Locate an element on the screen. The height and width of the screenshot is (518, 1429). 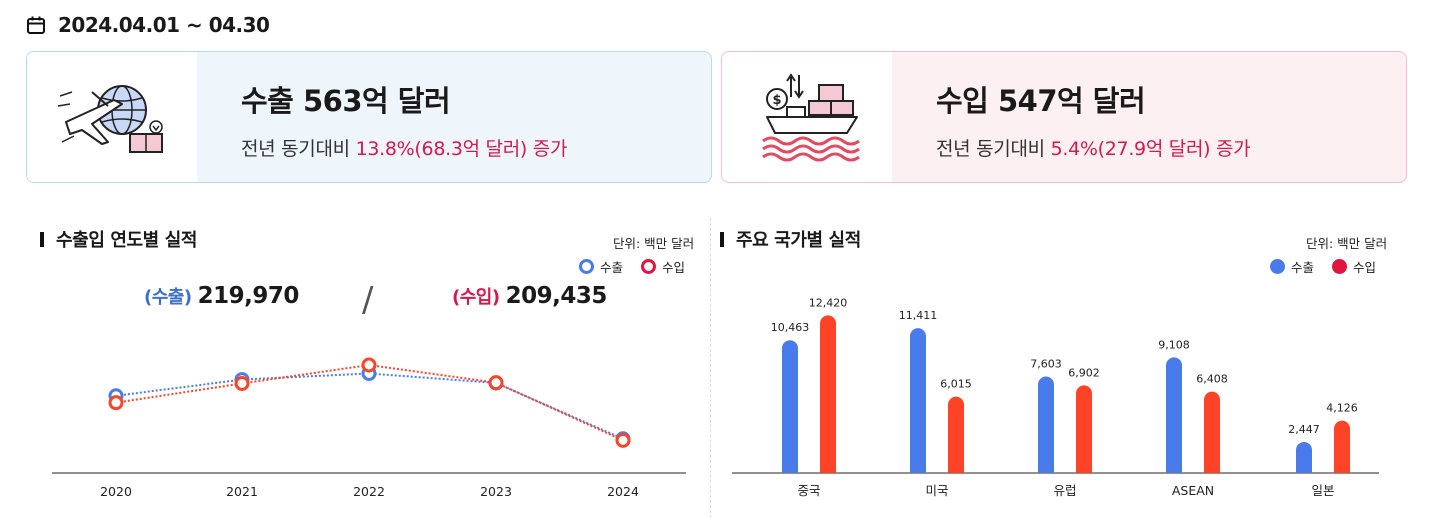
category-label: 유럽 is located at coordinates (1064, 490).